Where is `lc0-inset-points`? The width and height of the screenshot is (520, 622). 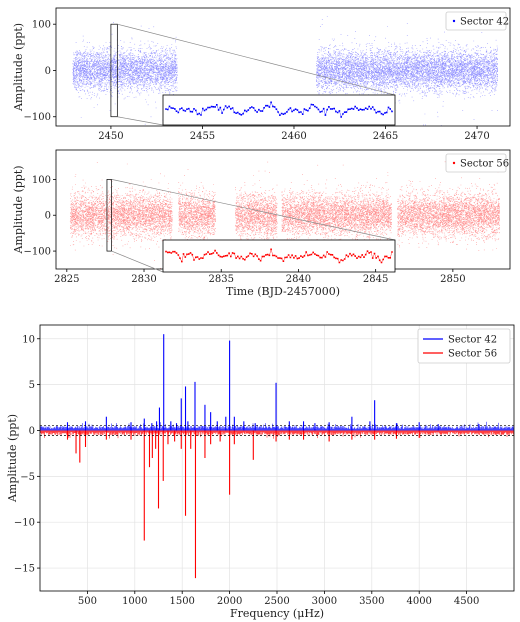
lc0-inset-points is located at coordinates (279, 109).